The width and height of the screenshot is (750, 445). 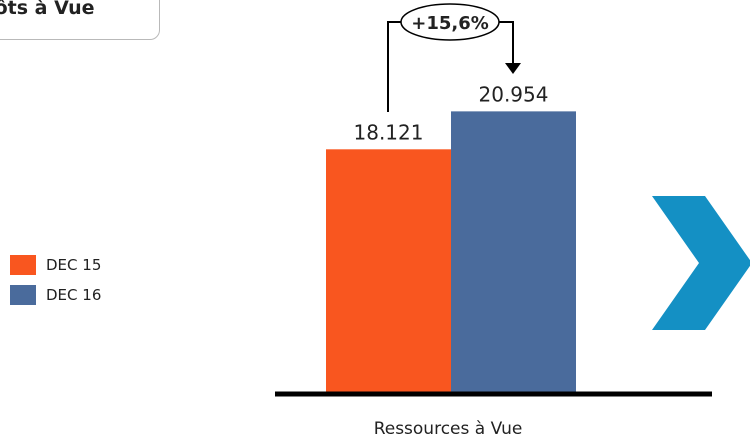 I want to click on legend-label-dec15: DEC 15, so click(x=74, y=265).